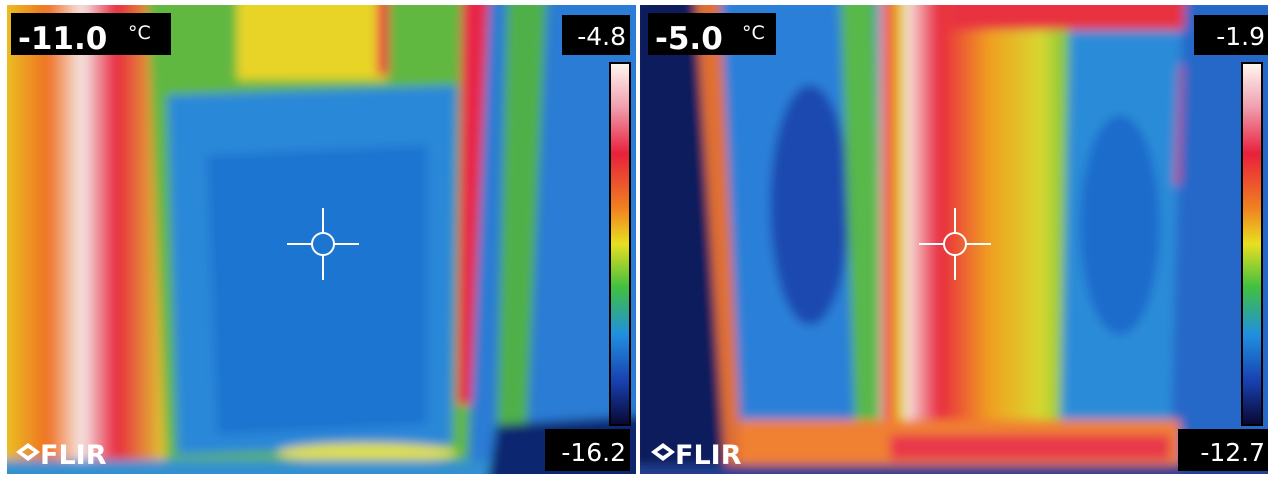  What do you see at coordinates (601, 36) in the screenshot?
I see `scale-max: -4.8` at bounding box center [601, 36].